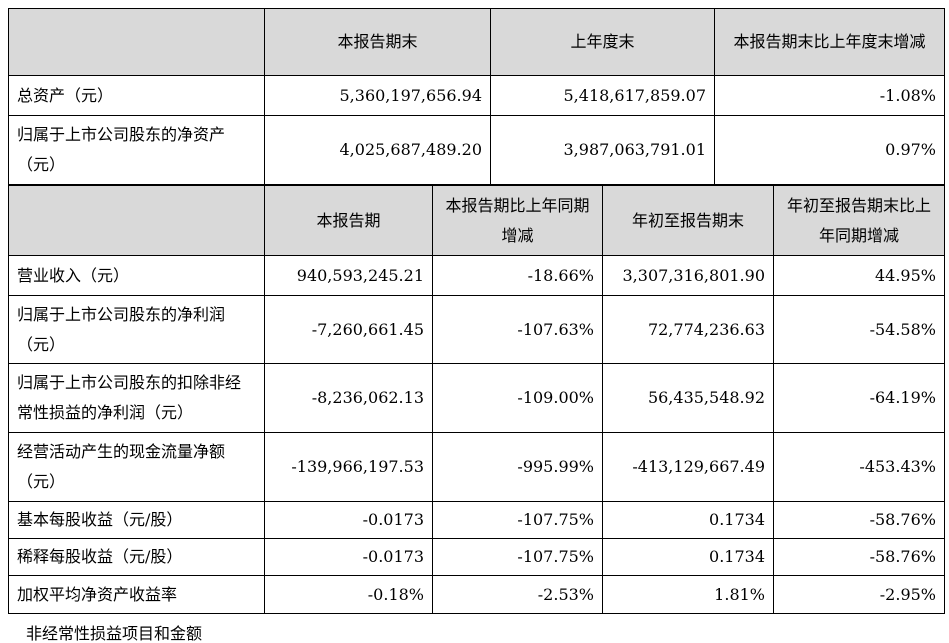  I want to click on cell-prior-year-end: 3,987,063,791.01, so click(602, 150).